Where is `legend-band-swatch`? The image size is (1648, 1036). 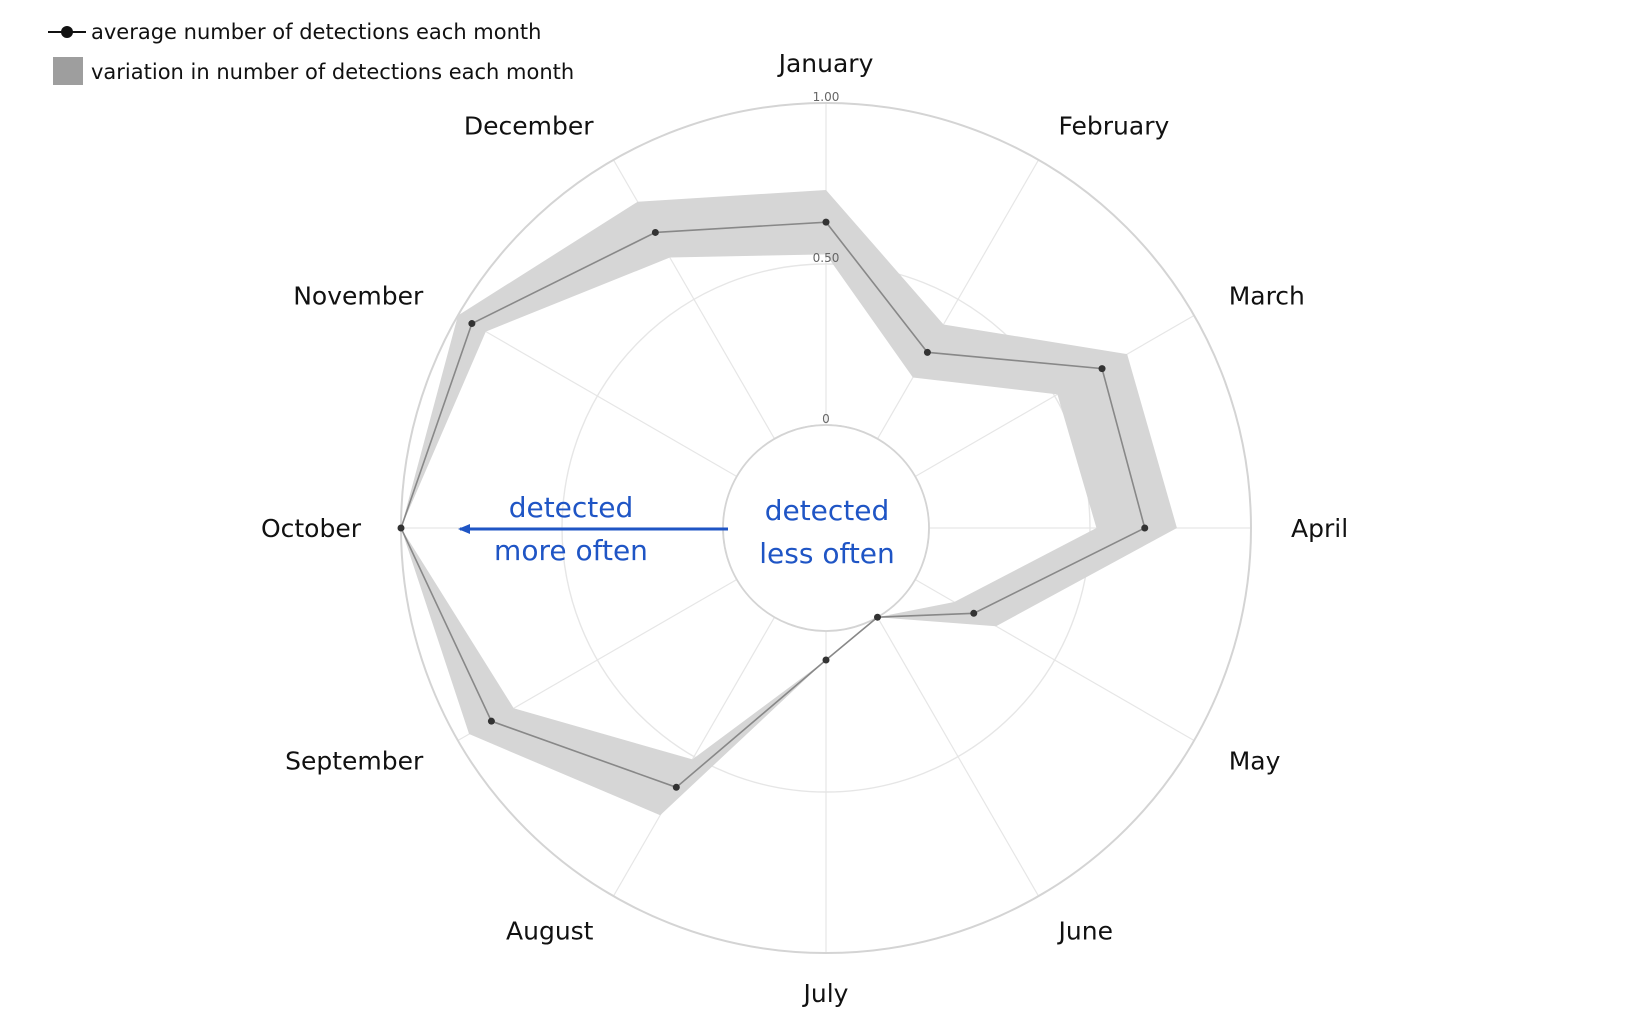 legend-band-swatch is located at coordinates (68, 71).